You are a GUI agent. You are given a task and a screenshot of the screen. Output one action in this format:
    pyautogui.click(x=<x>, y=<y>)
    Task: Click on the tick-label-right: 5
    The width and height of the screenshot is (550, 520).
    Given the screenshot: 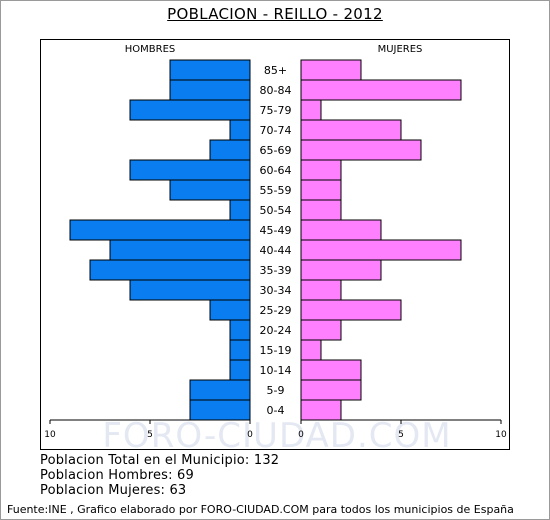 What is the action you would take?
    pyautogui.click(x=401, y=435)
    